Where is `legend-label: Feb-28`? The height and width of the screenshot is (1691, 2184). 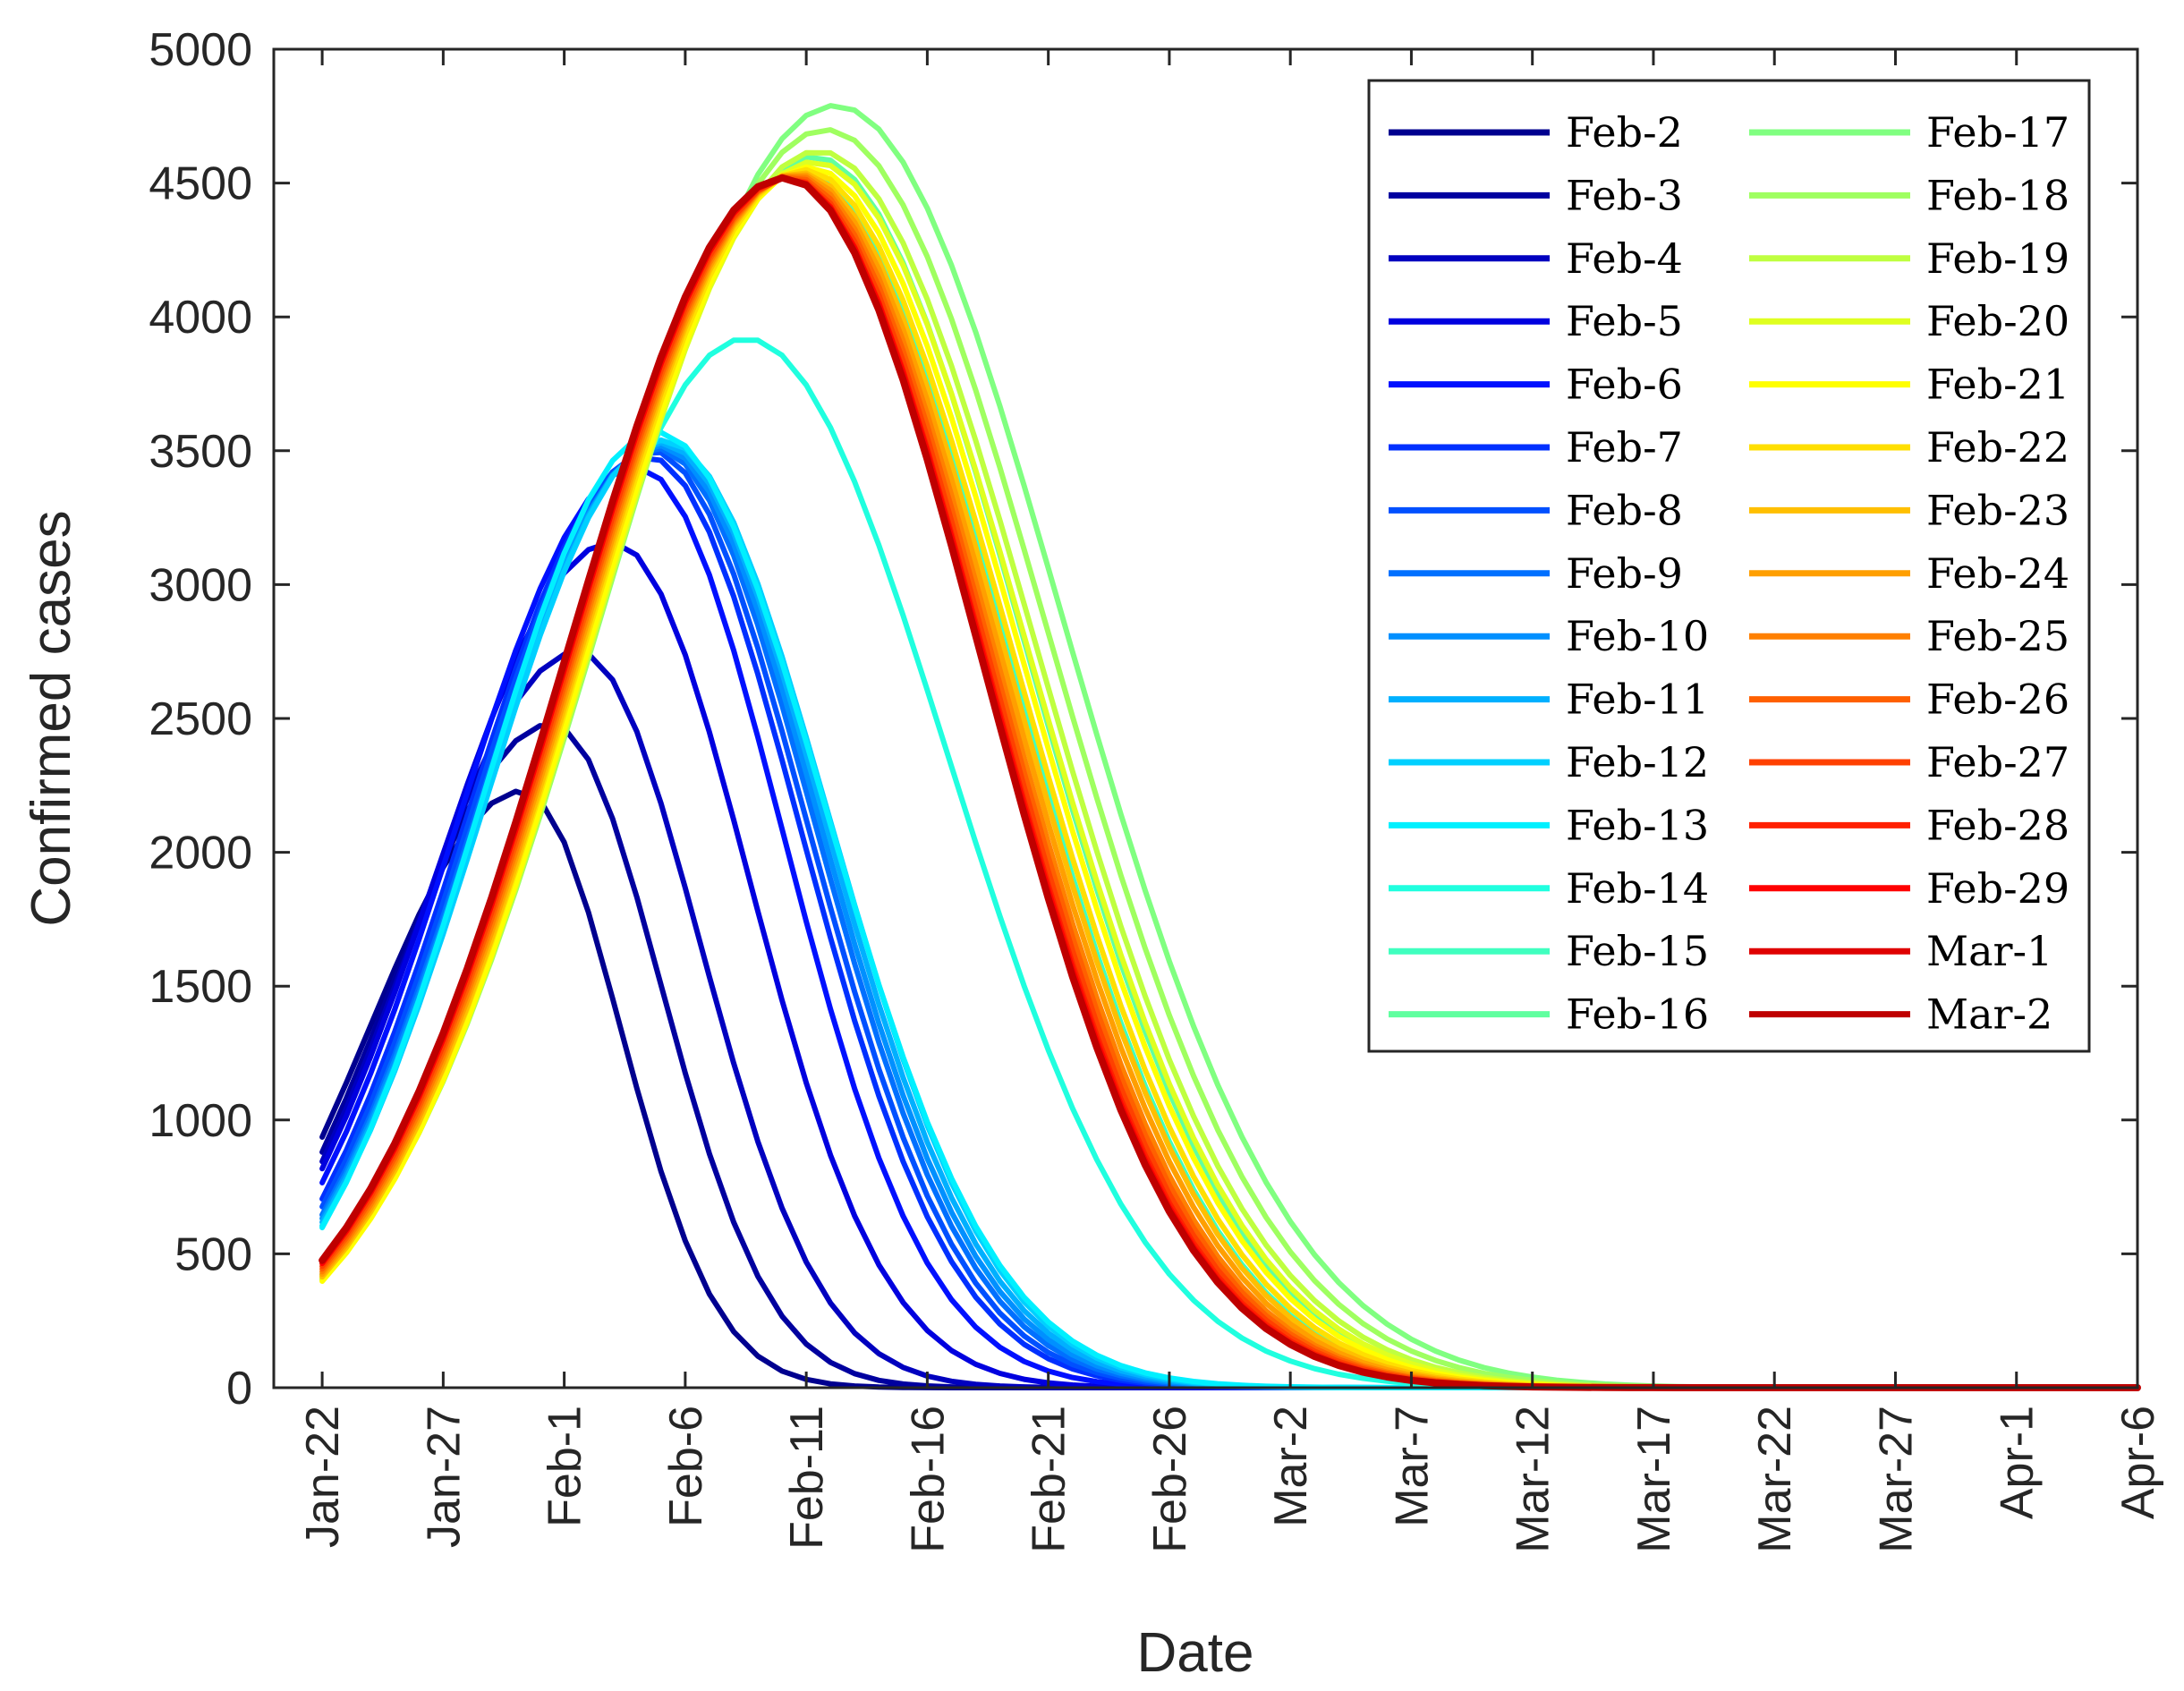
legend-label: Feb-28 is located at coordinates (1997, 825).